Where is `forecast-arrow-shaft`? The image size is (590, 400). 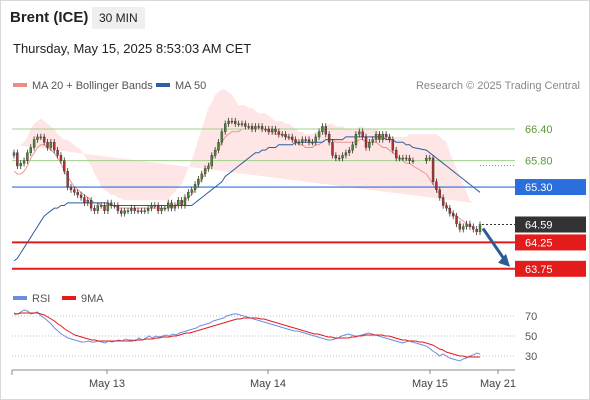
forecast-arrow-shaft is located at coordinates (494, 245).